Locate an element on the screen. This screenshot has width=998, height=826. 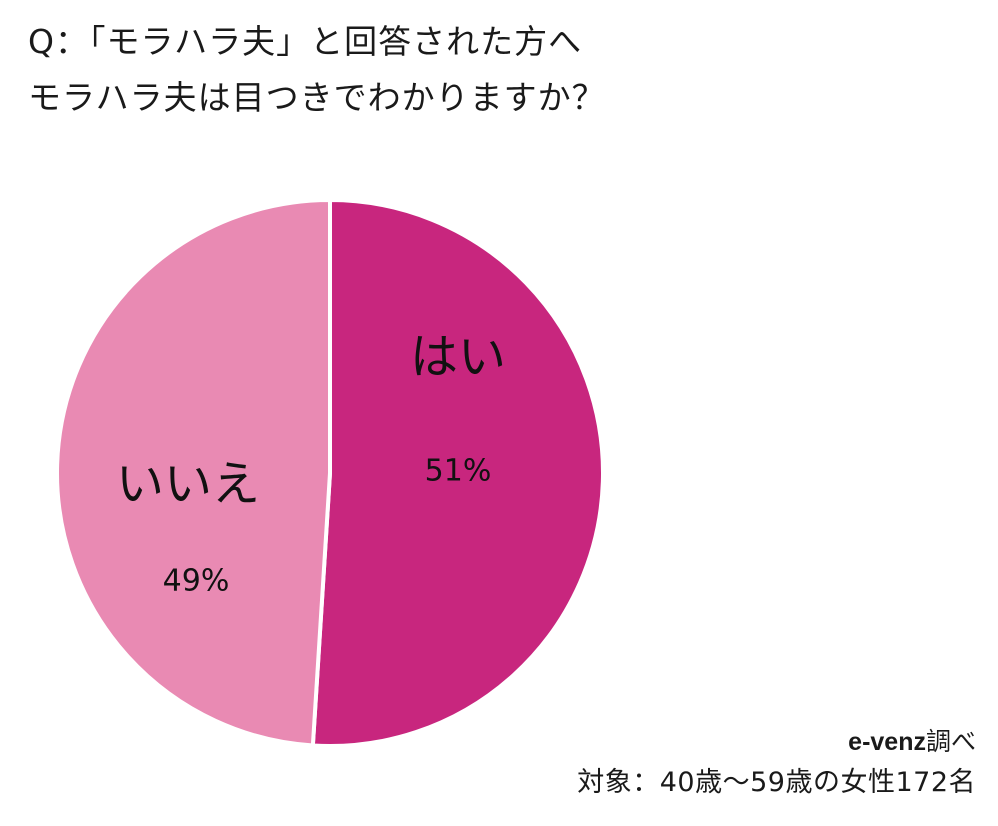
source-suffix: 調べ is located at coordinates (950, 741).